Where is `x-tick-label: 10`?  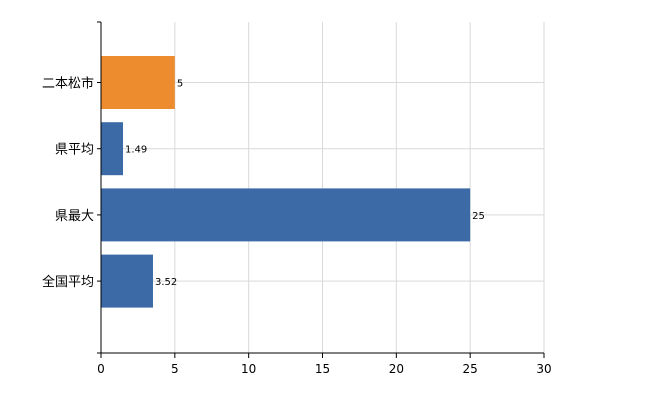 x-tick-label: 10 is located at coordinates (248, 369).